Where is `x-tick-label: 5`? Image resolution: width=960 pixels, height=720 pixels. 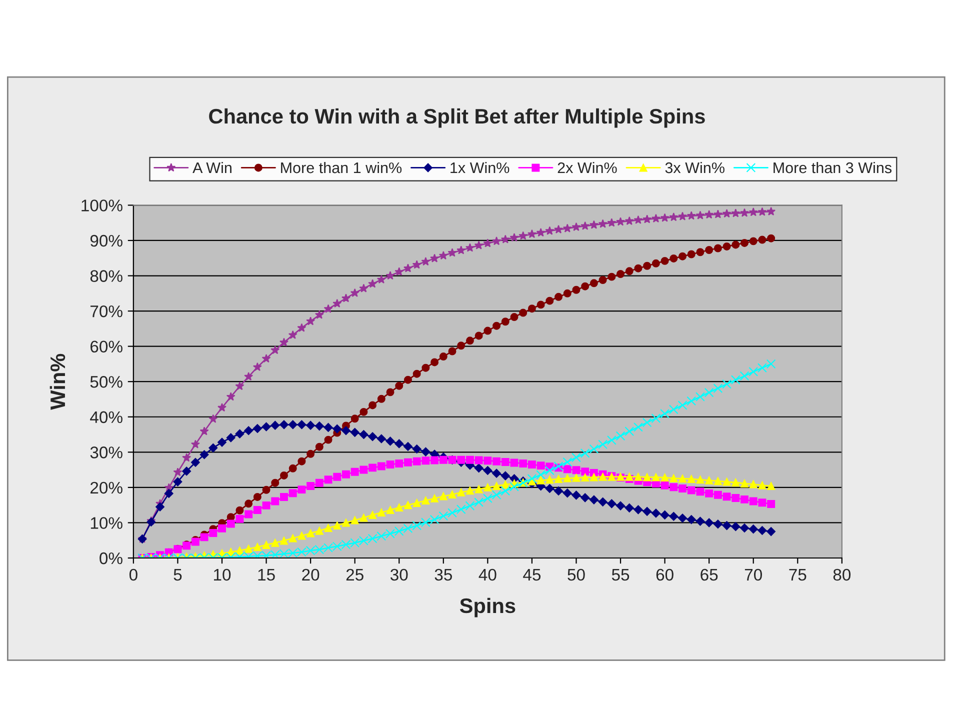 x-tick-label: 5 is located at coordinates (178, 575).